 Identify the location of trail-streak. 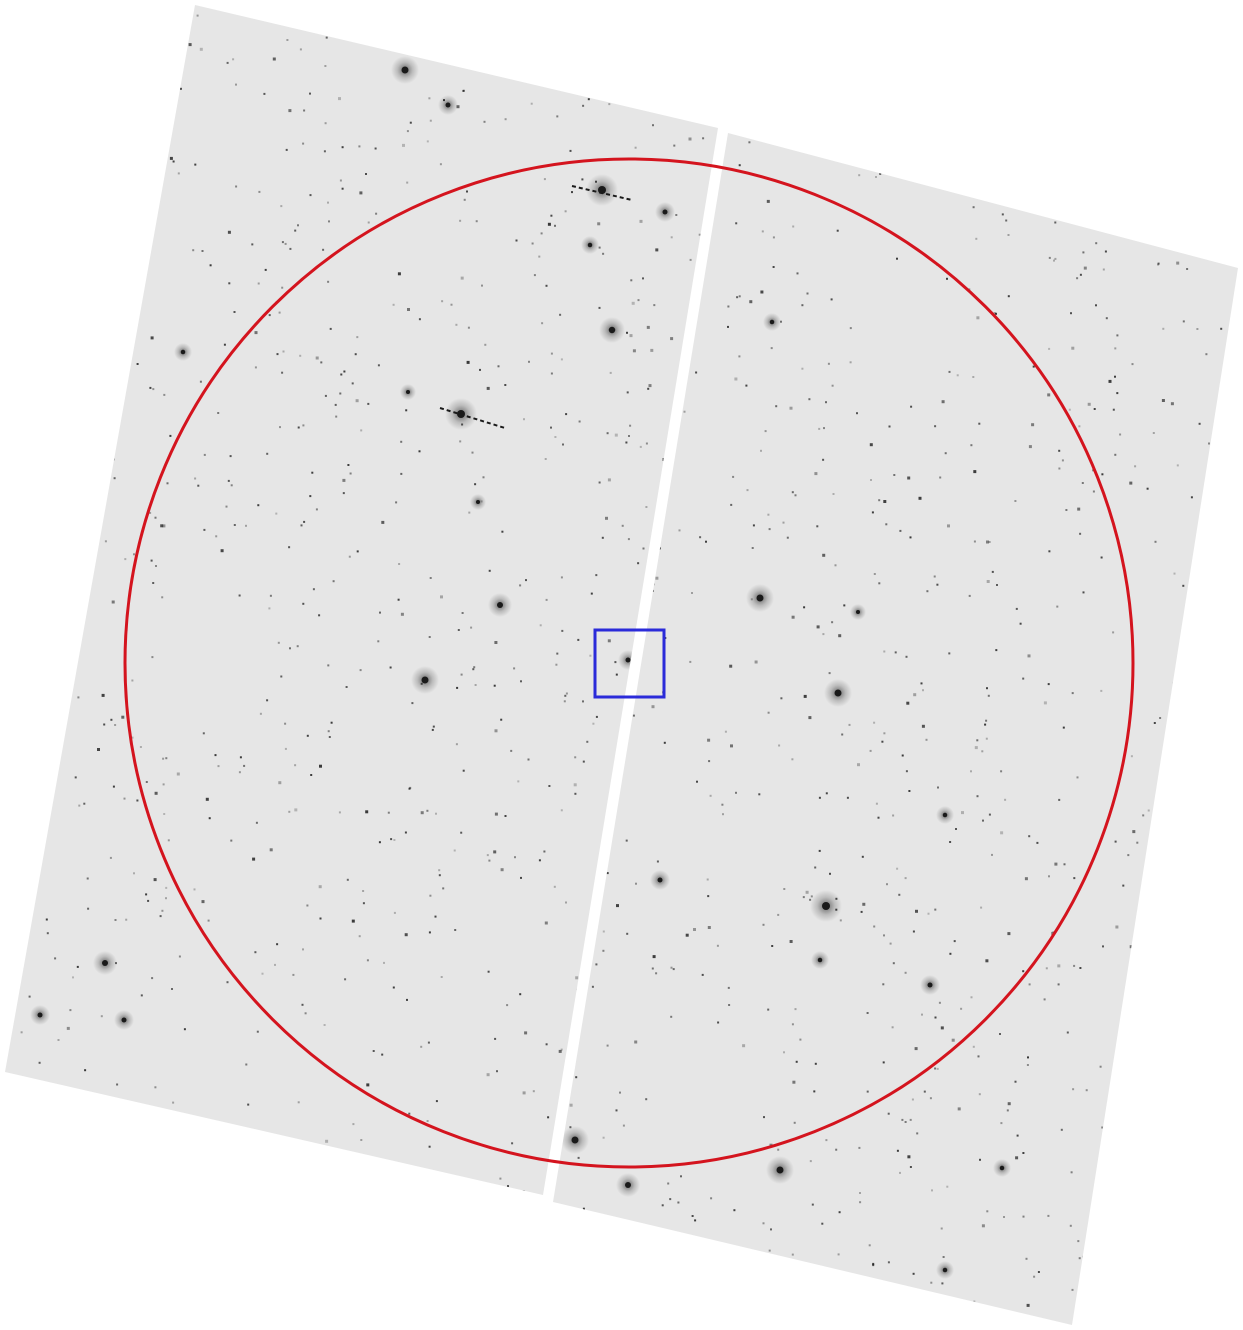
(472, 418).